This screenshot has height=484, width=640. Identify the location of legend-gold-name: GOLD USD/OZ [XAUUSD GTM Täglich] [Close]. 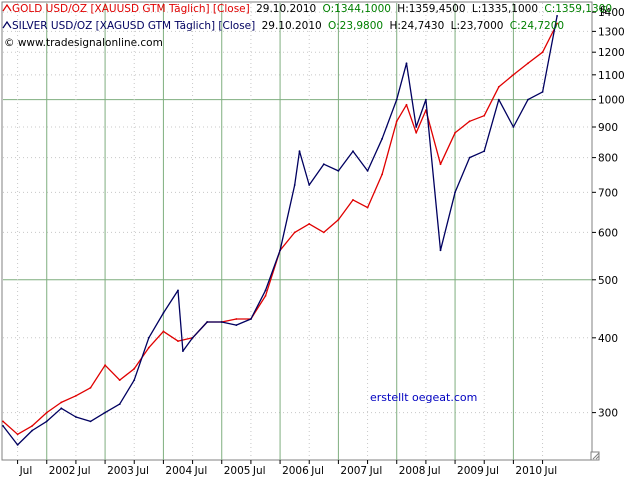
(131, 9).